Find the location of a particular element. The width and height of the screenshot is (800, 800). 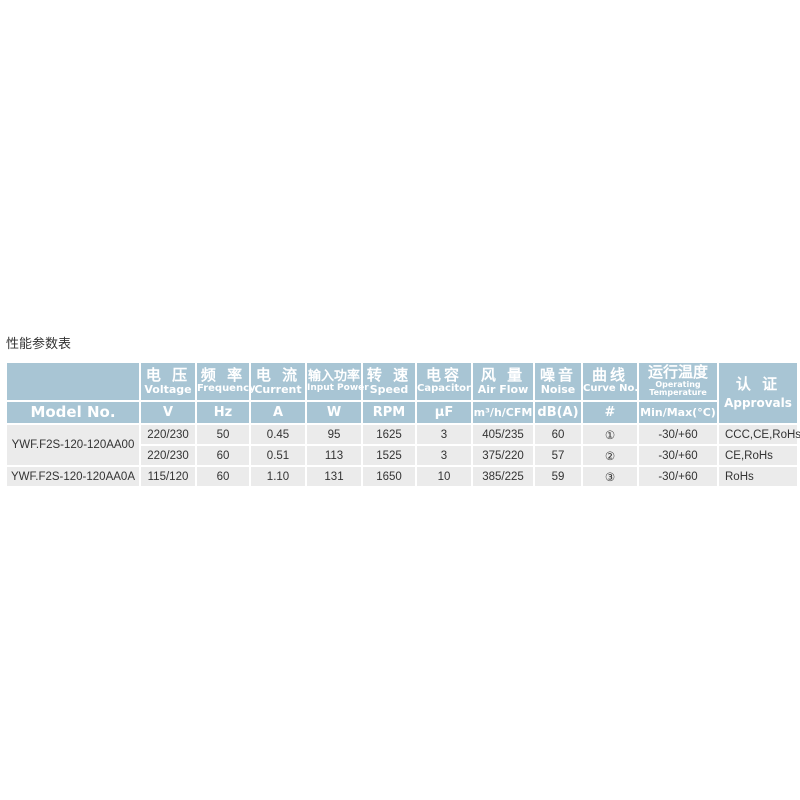

cell-curve: ③ is located at coordinates (610, 476).